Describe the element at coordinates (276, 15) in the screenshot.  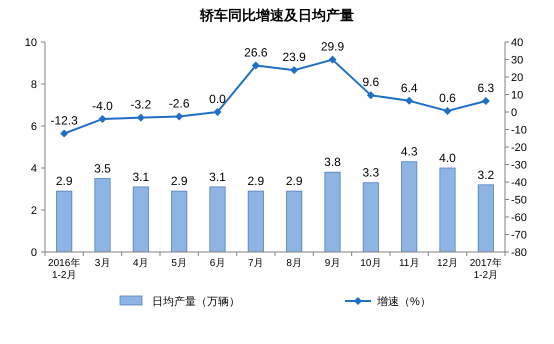
I see `chart-title: 轿车同比增速及日均产量` at that location.